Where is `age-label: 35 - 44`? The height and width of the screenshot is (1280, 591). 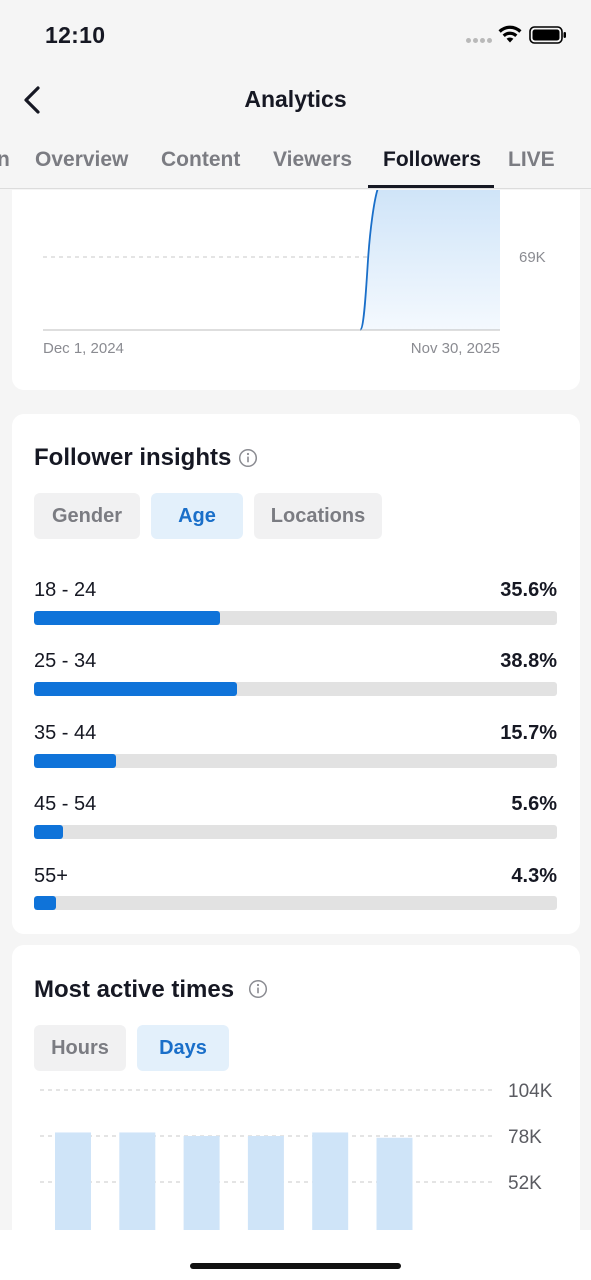 age-label: 35 - 44 is located at coordinates (65, 733).